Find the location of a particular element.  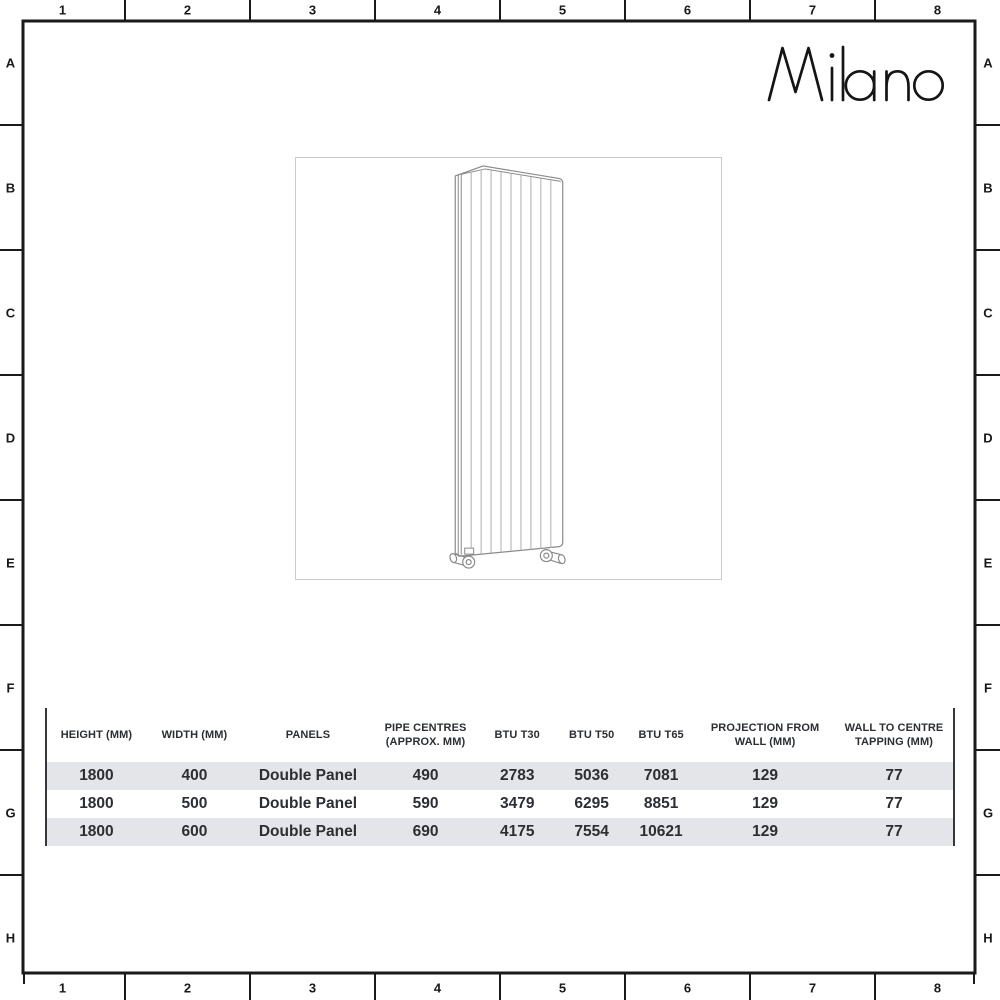

ruler-label-top-6: 6 is located at coordinates (687, 10).